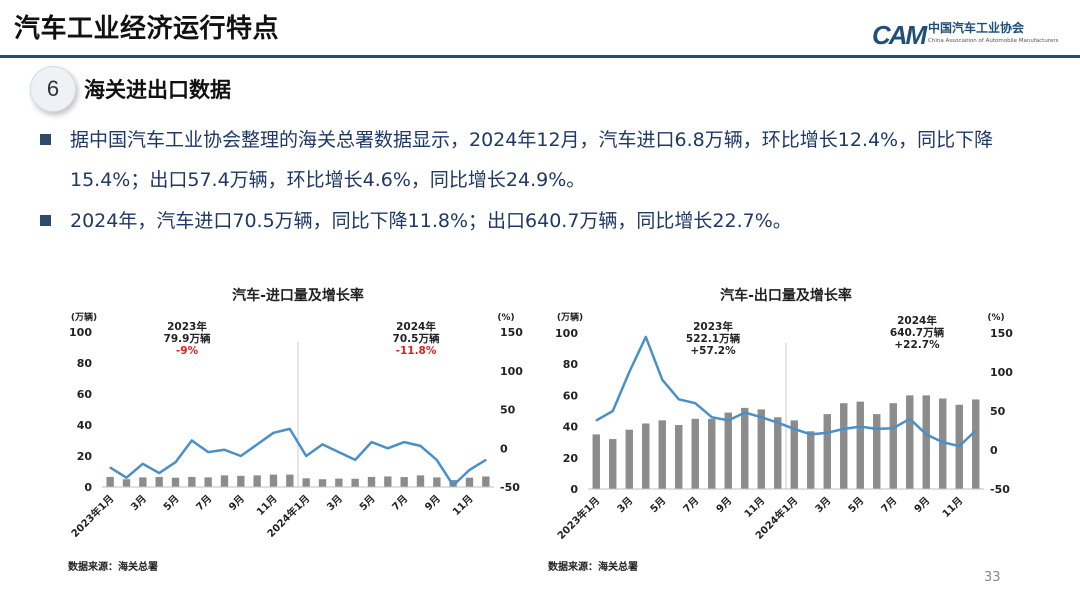  I want to click on annotation-highlight: -9%, so click(187, 351).